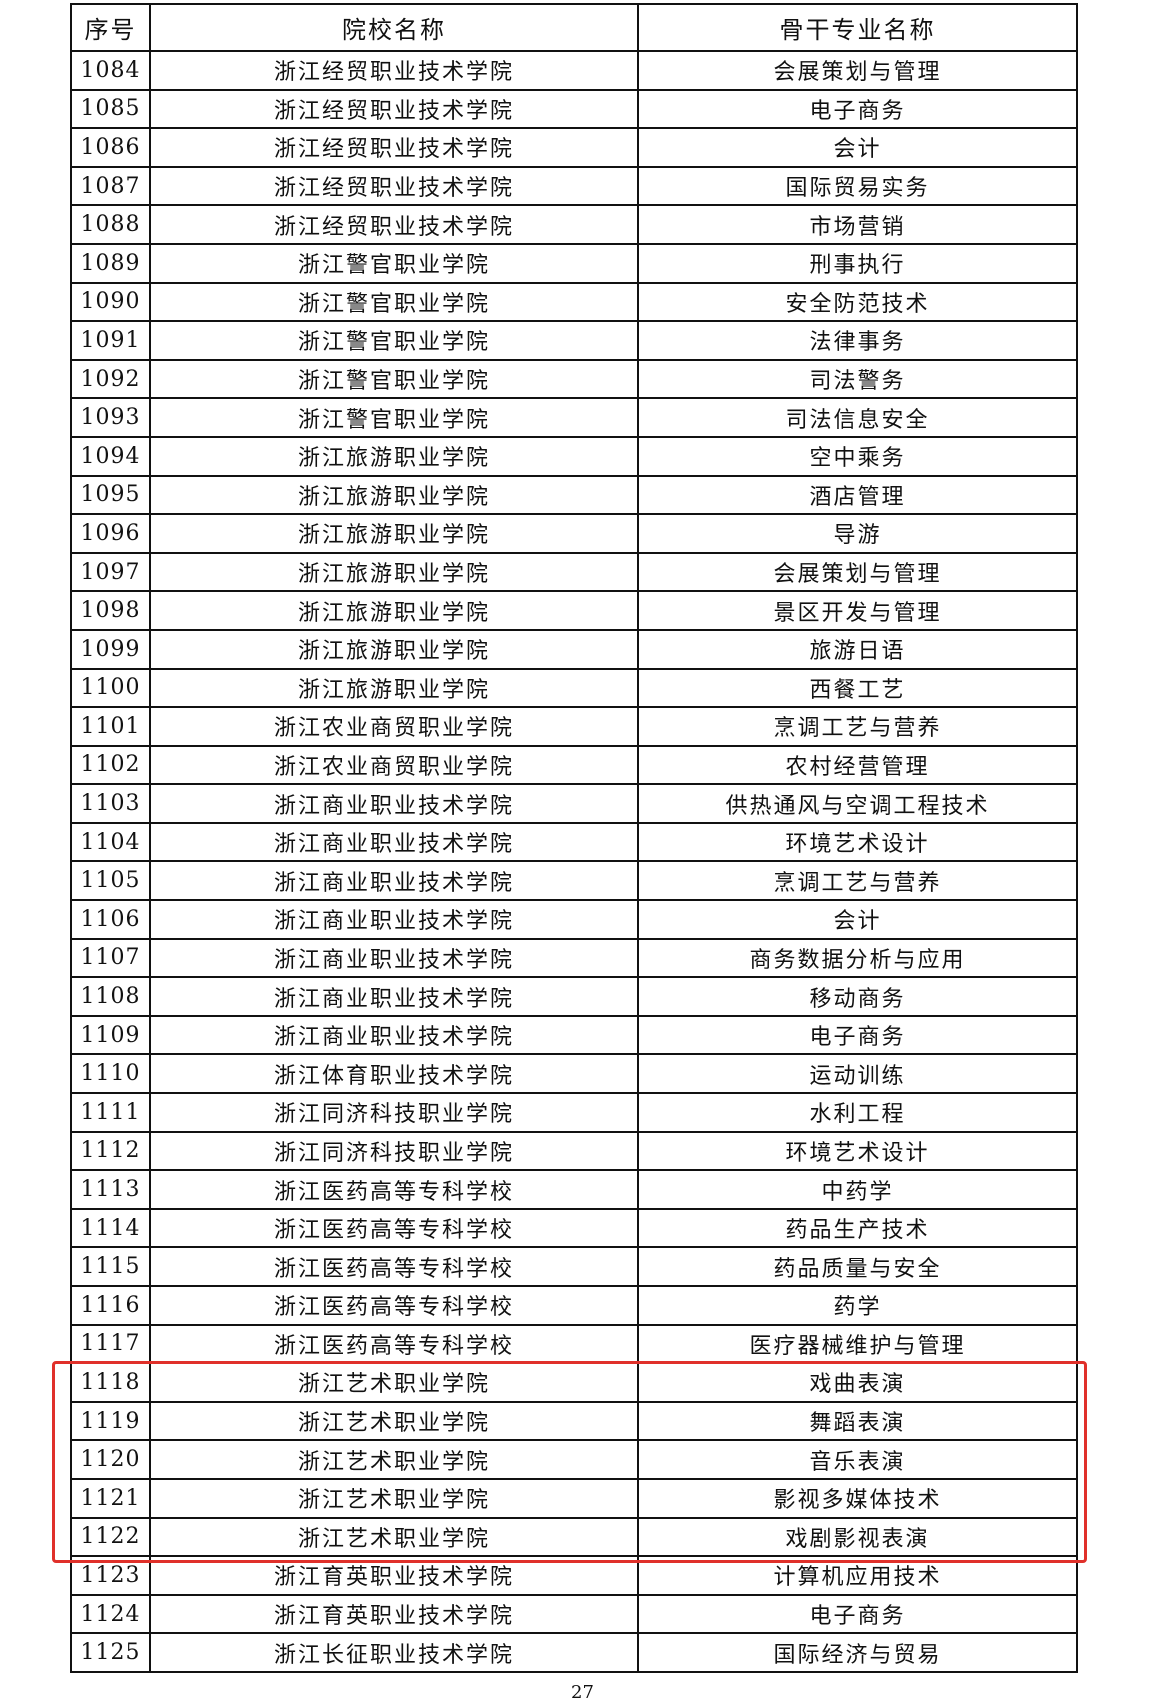 The image size is (1165, 1707). What do you see at coordinates (110, 1228) in the screenshot?
I see `cell-index: 1114` at bounding box center [110, 1228].